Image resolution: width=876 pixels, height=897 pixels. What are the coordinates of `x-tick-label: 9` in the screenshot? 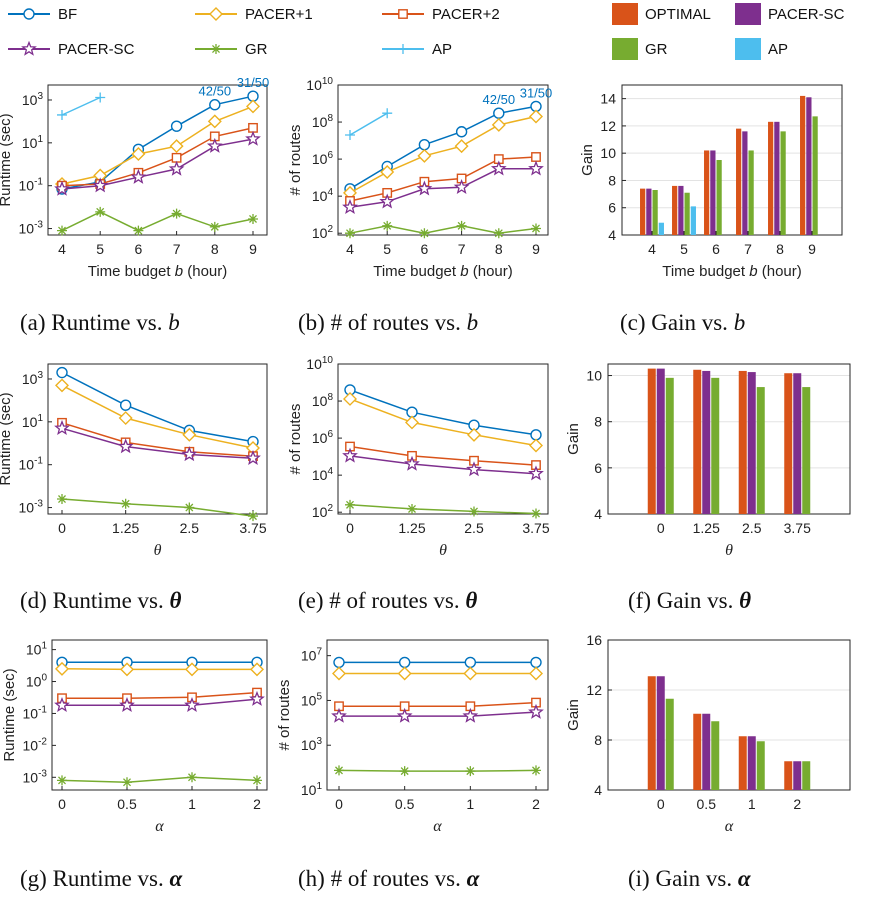 It's located at (812, 249).